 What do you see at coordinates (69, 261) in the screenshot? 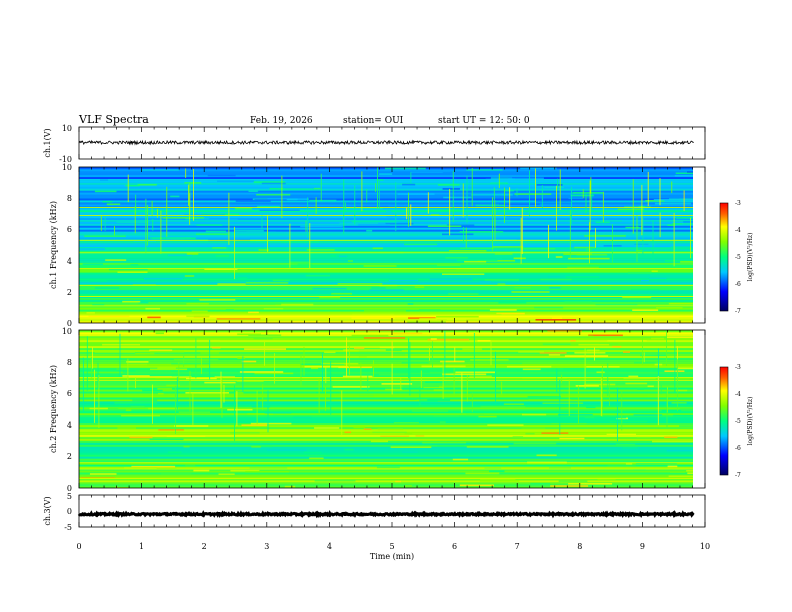
I see `ch1-ytick-label: 4` at bounding box center [69, 261].